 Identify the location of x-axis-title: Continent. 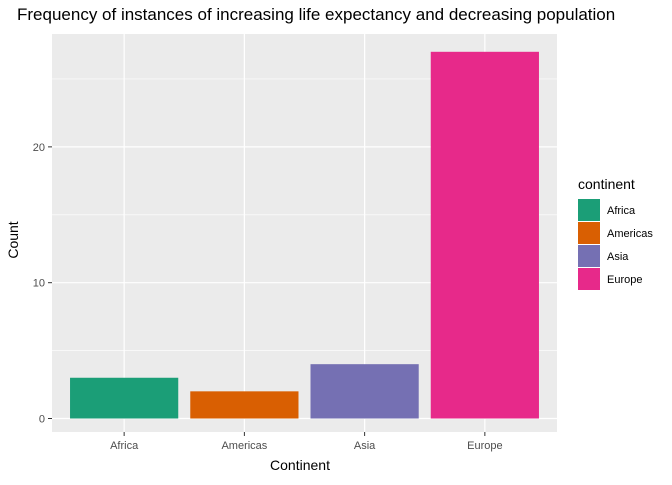
(300, 465).